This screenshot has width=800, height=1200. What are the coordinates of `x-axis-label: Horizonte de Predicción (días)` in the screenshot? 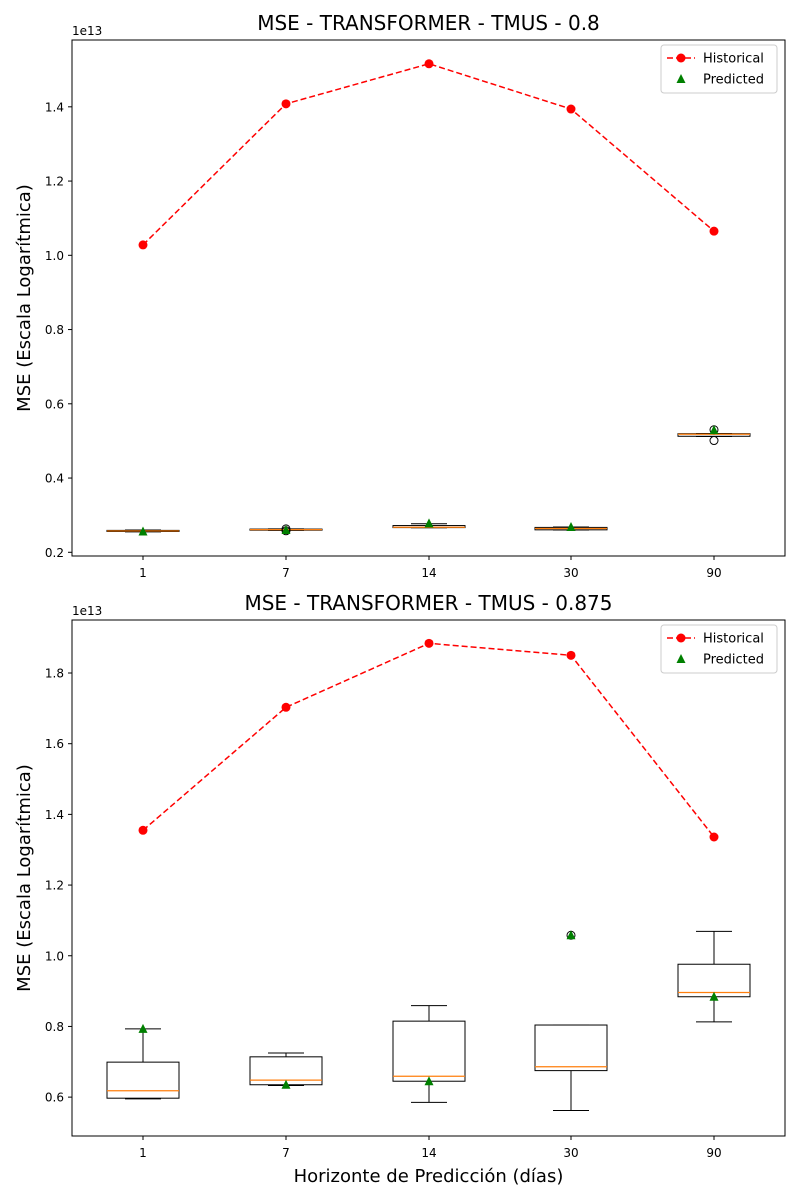 It's located at (429, 1176).